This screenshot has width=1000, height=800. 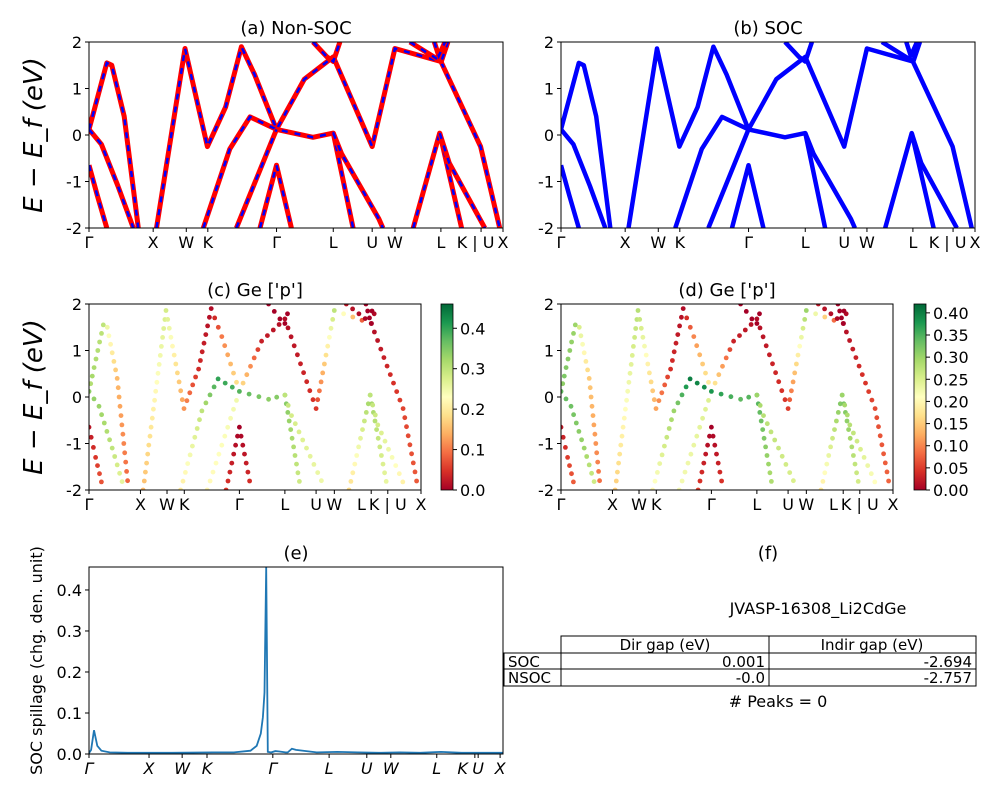 I want to click on y-tick-label: -2, so click(x=74, y=490).